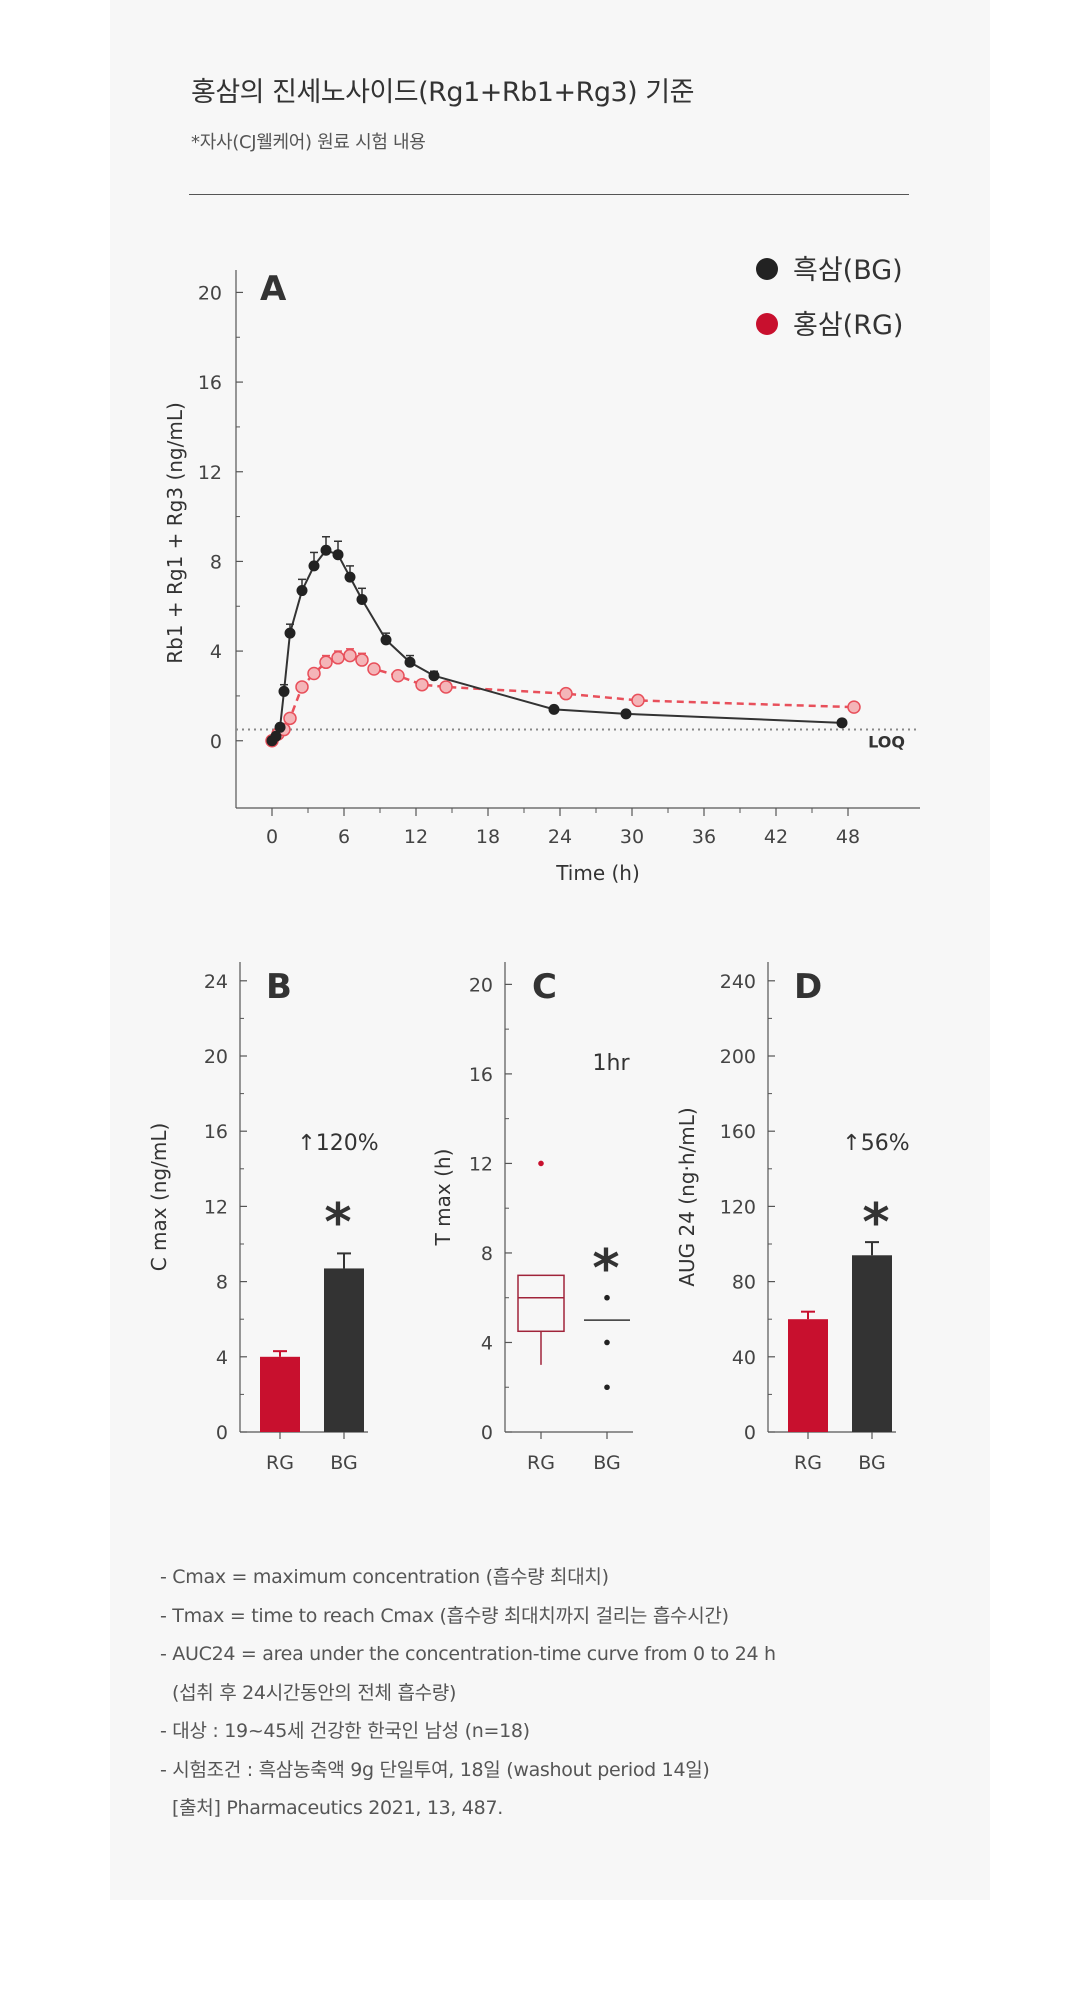 The image size is (1080, 1997). Describe the element at coordinates (272, 837) in the screenshot. I see `x-tick-label: 0` at that location.